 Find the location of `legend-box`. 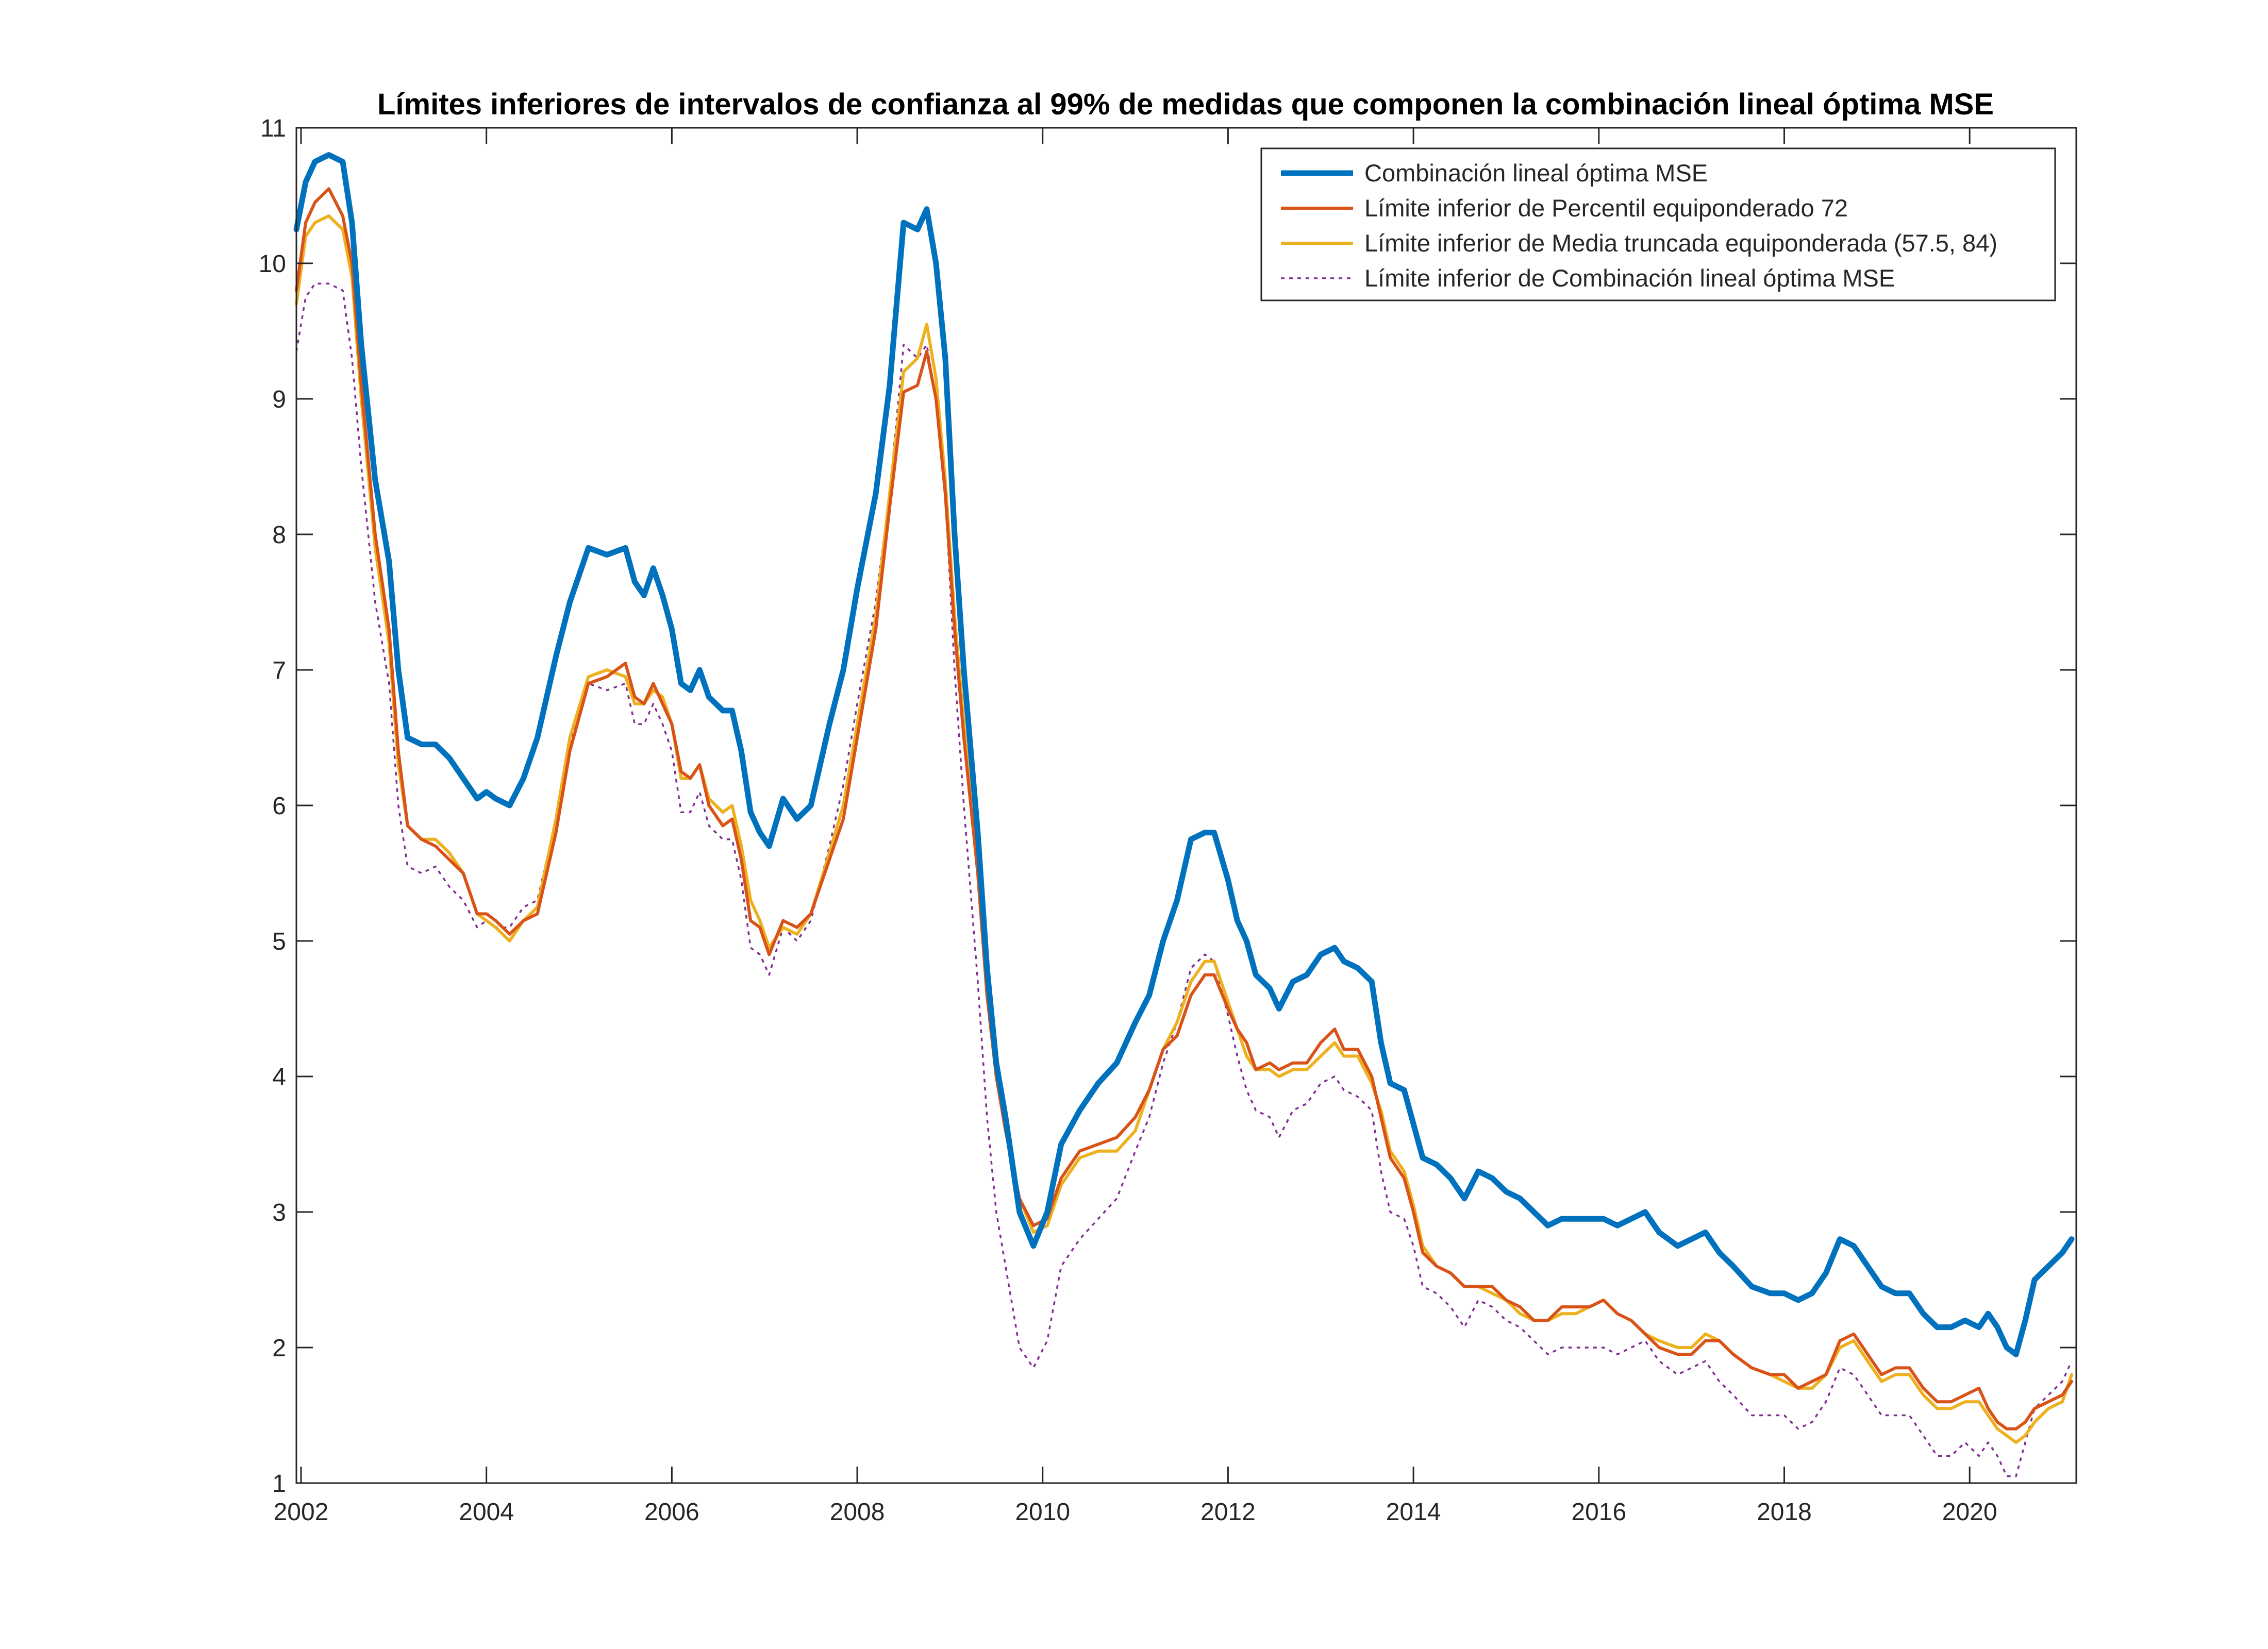

legend-box is located at coordinates (1658, 224).